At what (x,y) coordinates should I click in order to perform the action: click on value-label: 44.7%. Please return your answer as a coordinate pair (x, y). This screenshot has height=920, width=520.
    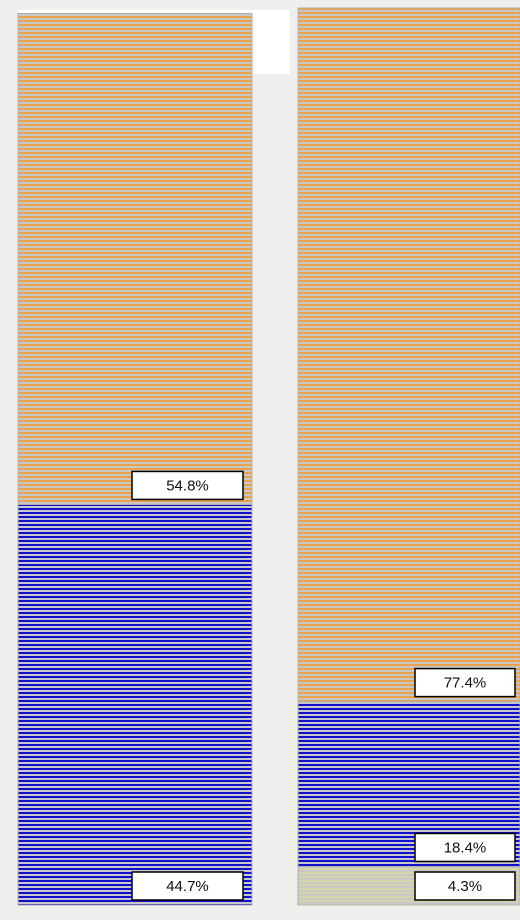
    Looking at the image, I should click on (187, 886).